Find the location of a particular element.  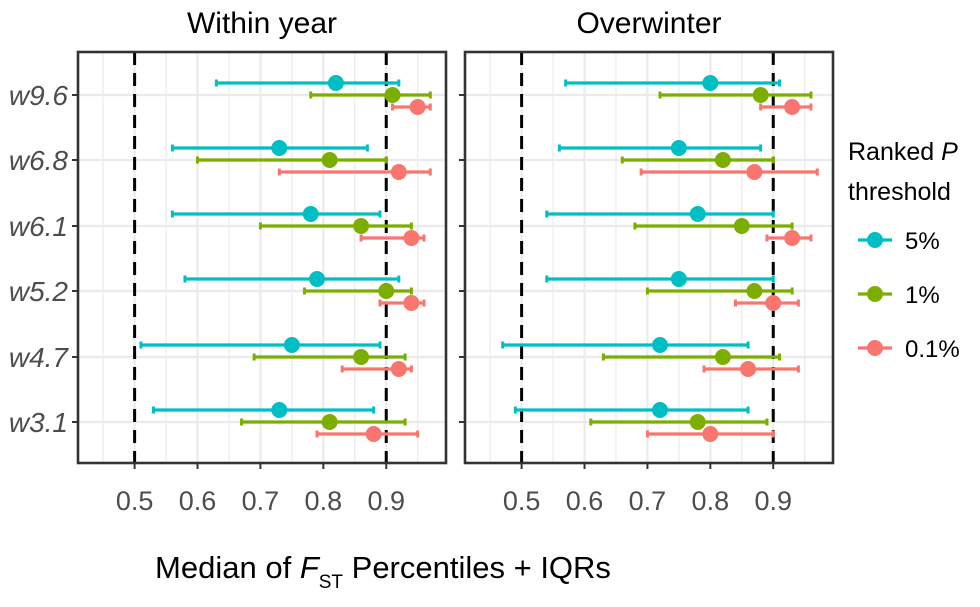

legend-item: 0.1% is located at coordinates (909, 349).